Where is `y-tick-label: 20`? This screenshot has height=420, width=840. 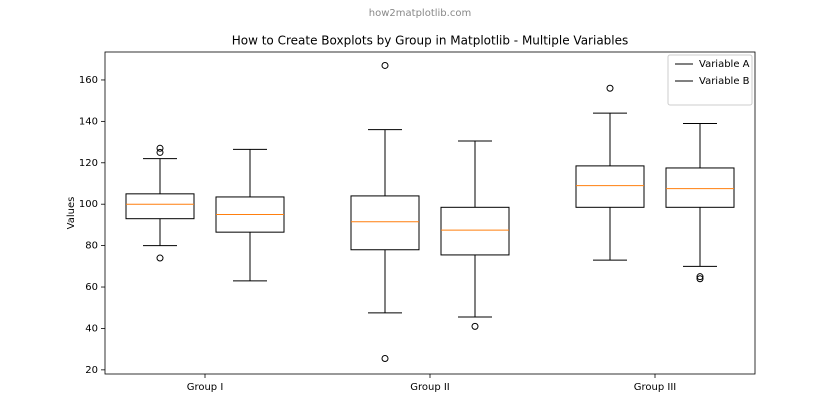
y-tick-label: 20 is located at coordinates (91, 370).